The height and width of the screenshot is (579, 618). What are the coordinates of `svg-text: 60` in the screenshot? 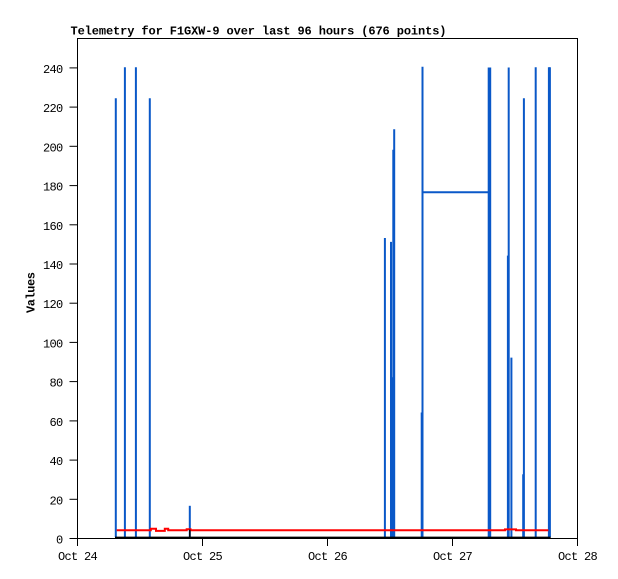 It's located at (56, 423).